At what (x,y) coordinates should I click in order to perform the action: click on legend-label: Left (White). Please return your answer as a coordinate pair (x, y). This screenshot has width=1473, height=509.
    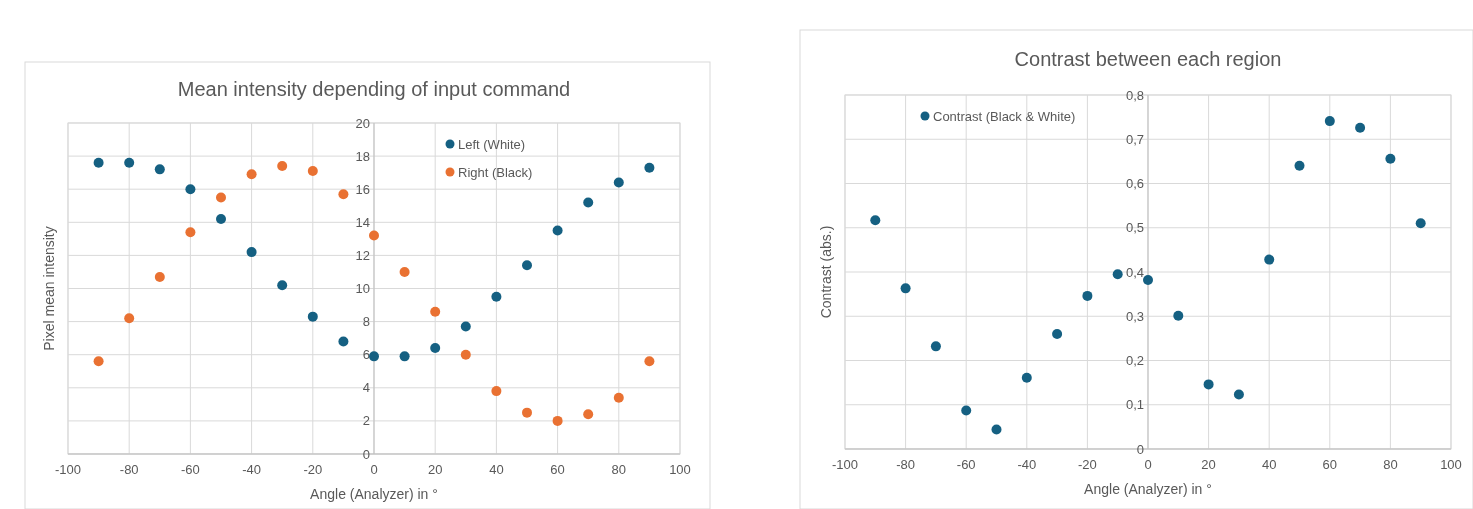
    Looking at the image, I should click on (492, 144).